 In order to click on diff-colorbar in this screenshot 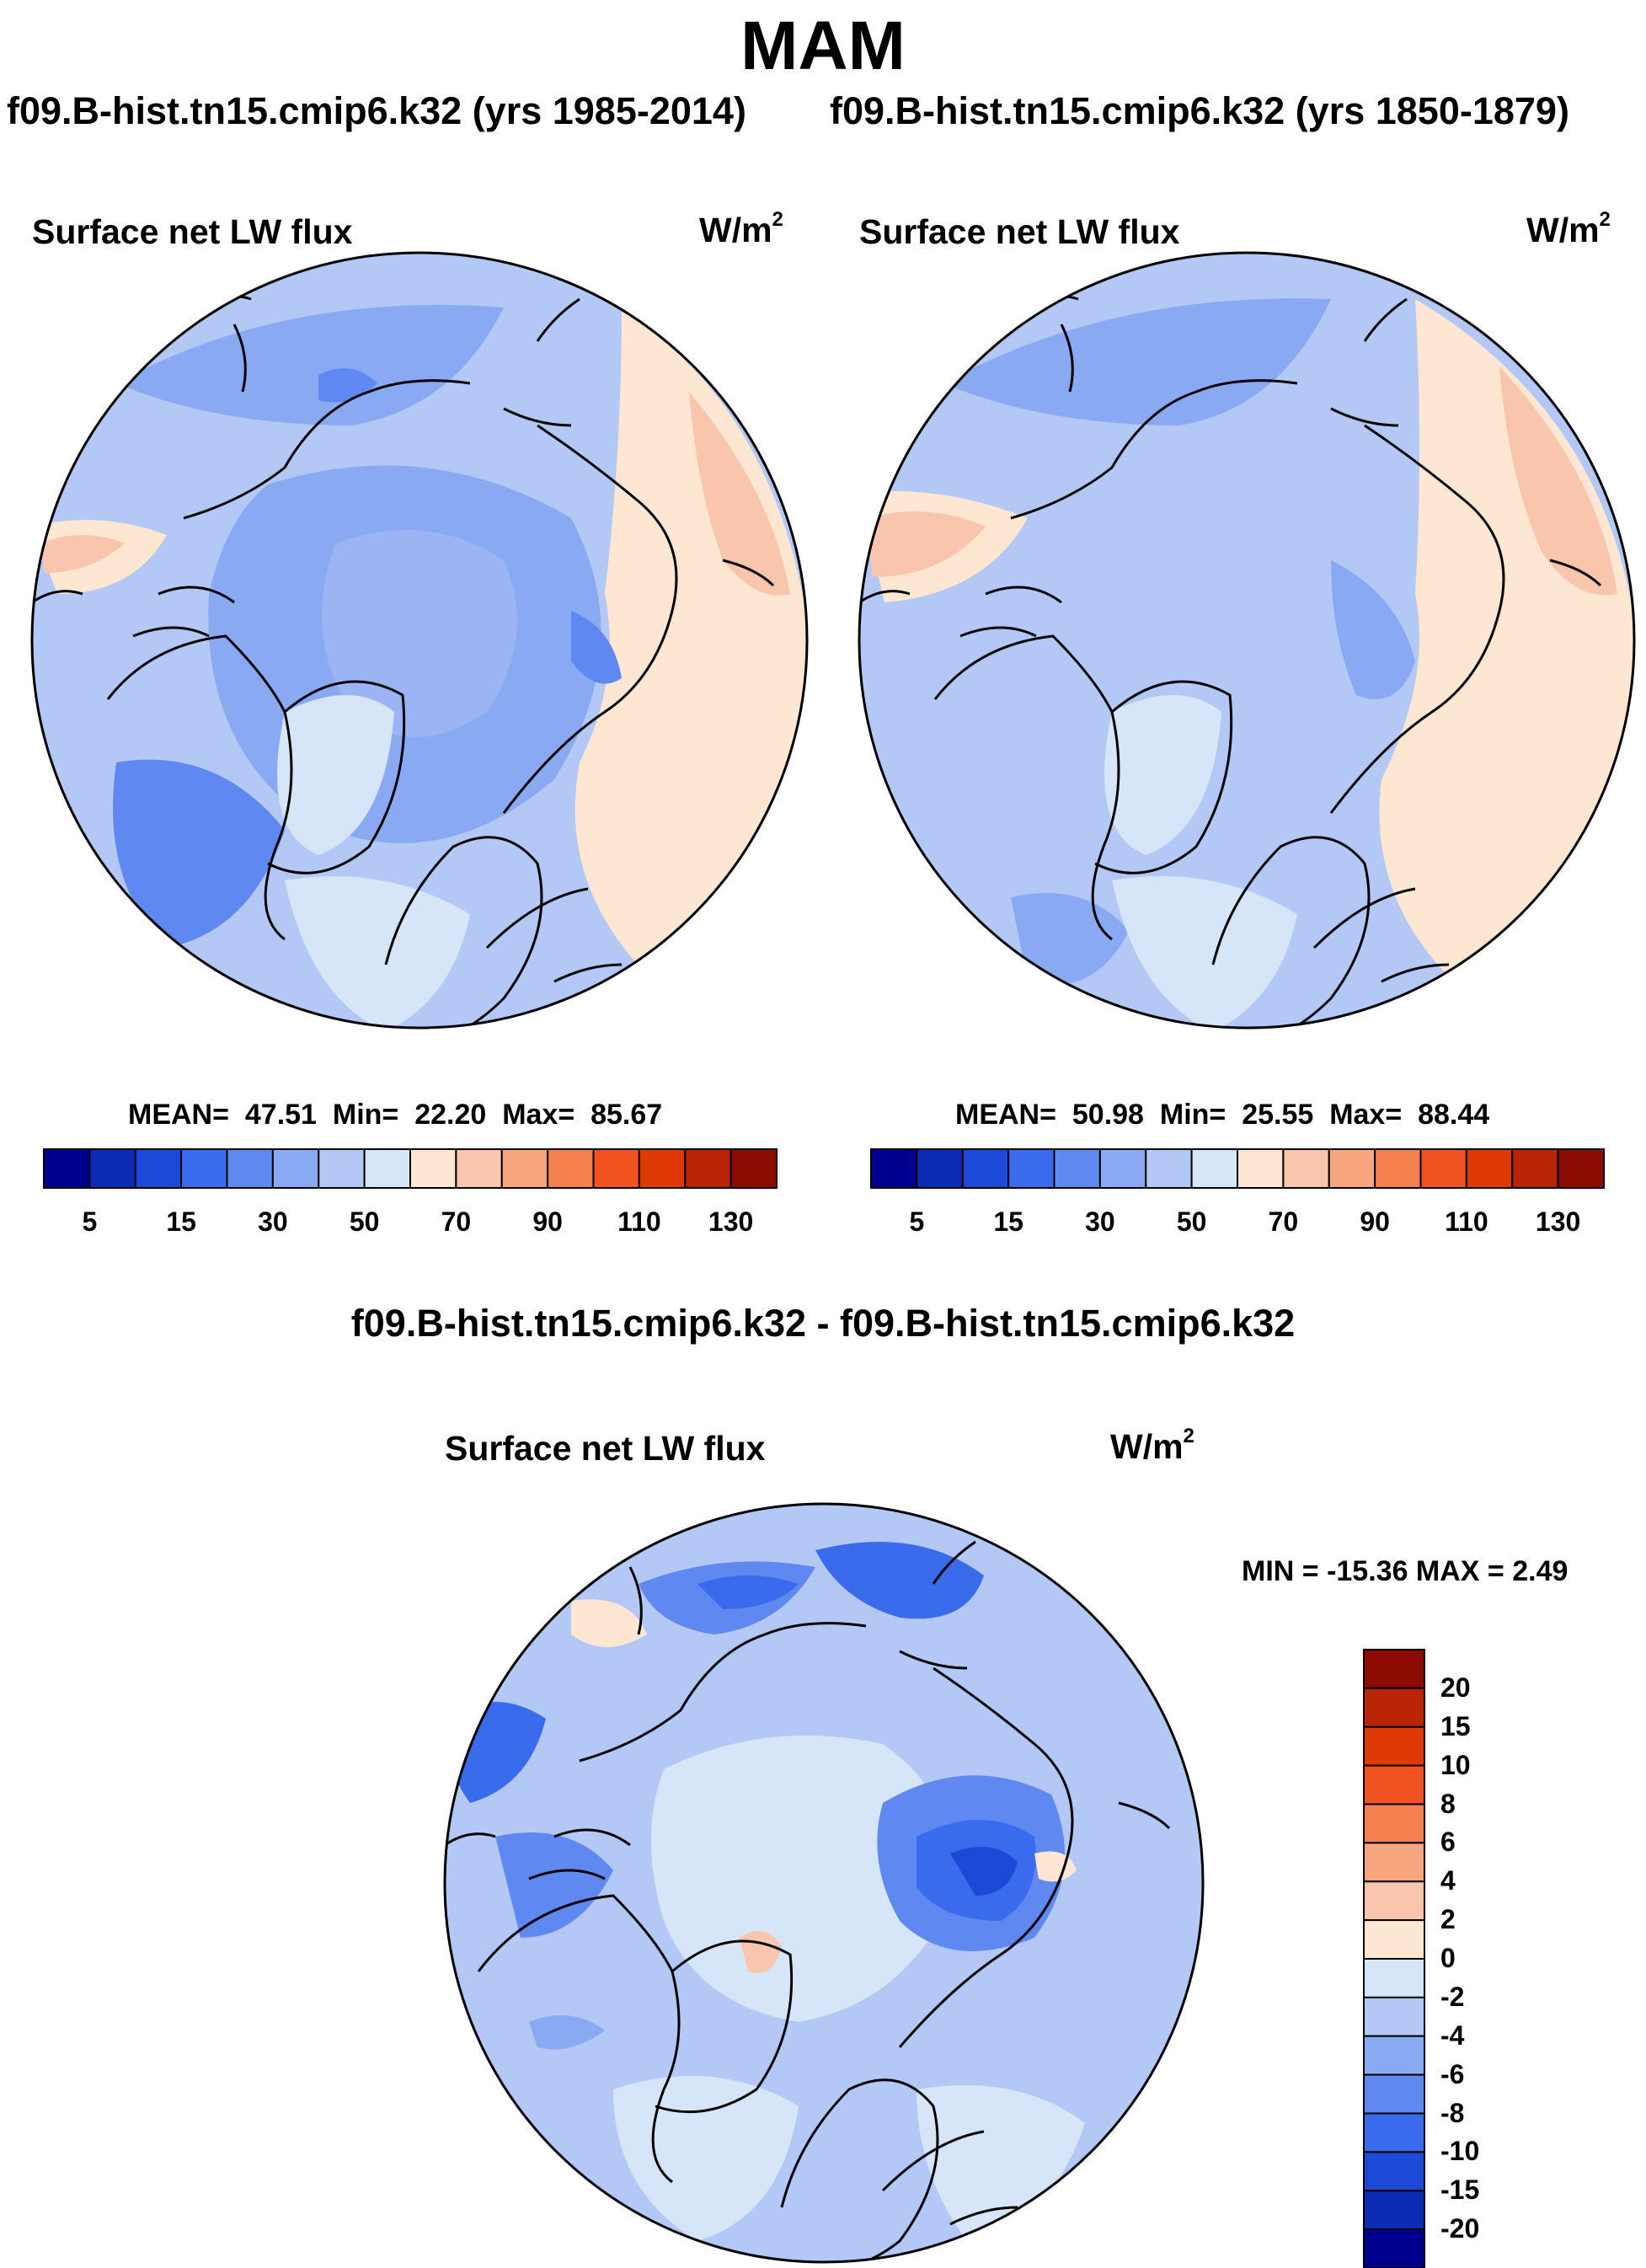, I will do `click(1394, 1958)`.